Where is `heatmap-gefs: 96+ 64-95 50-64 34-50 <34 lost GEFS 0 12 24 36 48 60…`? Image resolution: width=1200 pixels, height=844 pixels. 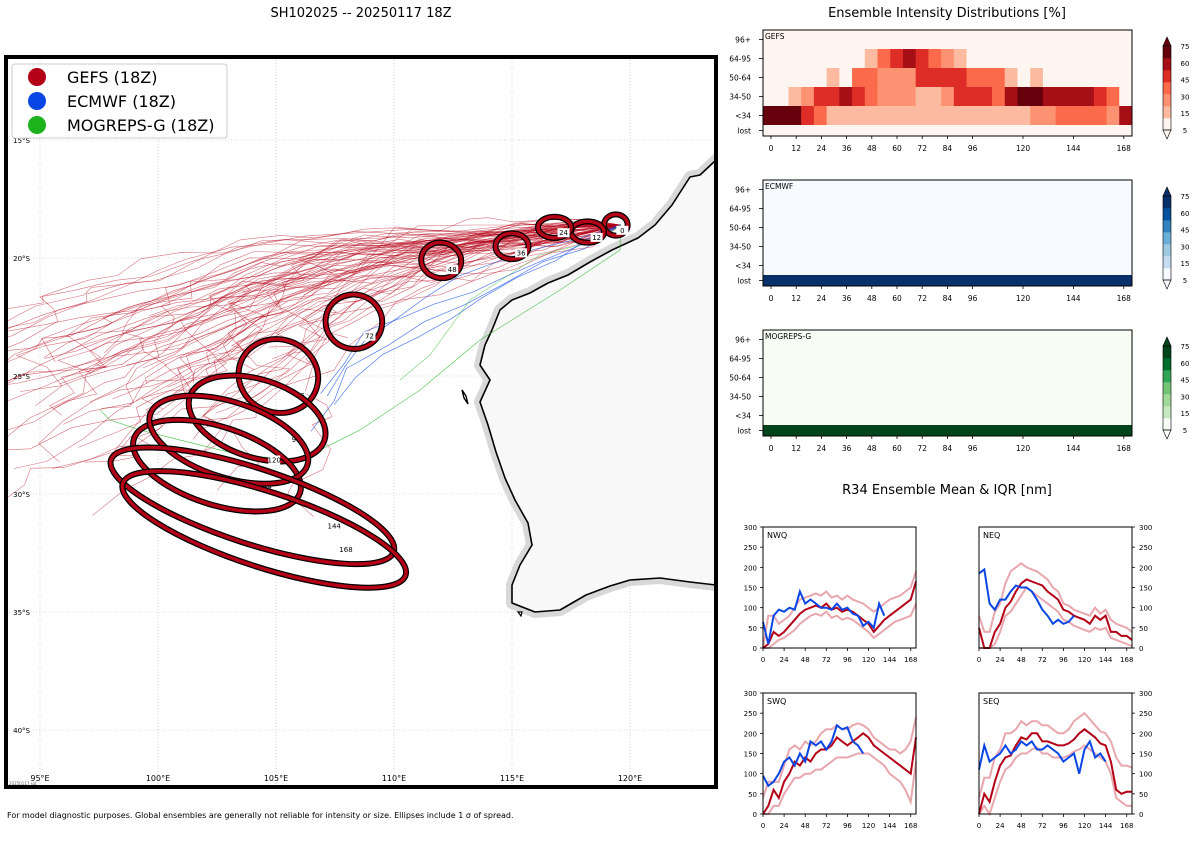
heatmap-gefs: 96+ 64-95 50-64 34-50 <34 lost GEFS 0 12 24 36 48 60… is located at coordinates (959, 91).